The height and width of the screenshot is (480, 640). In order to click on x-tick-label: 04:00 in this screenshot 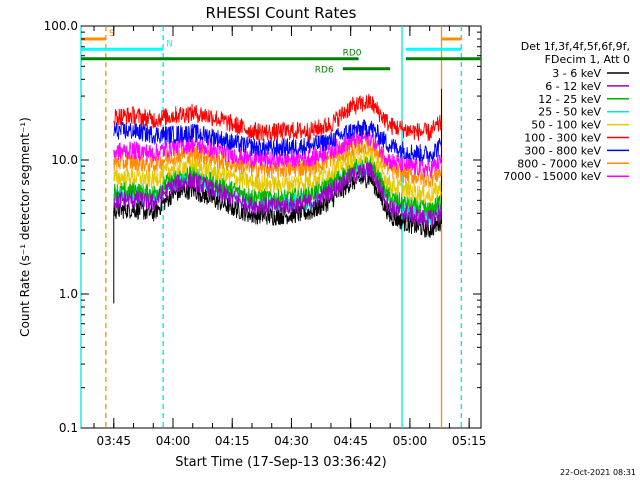, I will do `click(173, 441)`.